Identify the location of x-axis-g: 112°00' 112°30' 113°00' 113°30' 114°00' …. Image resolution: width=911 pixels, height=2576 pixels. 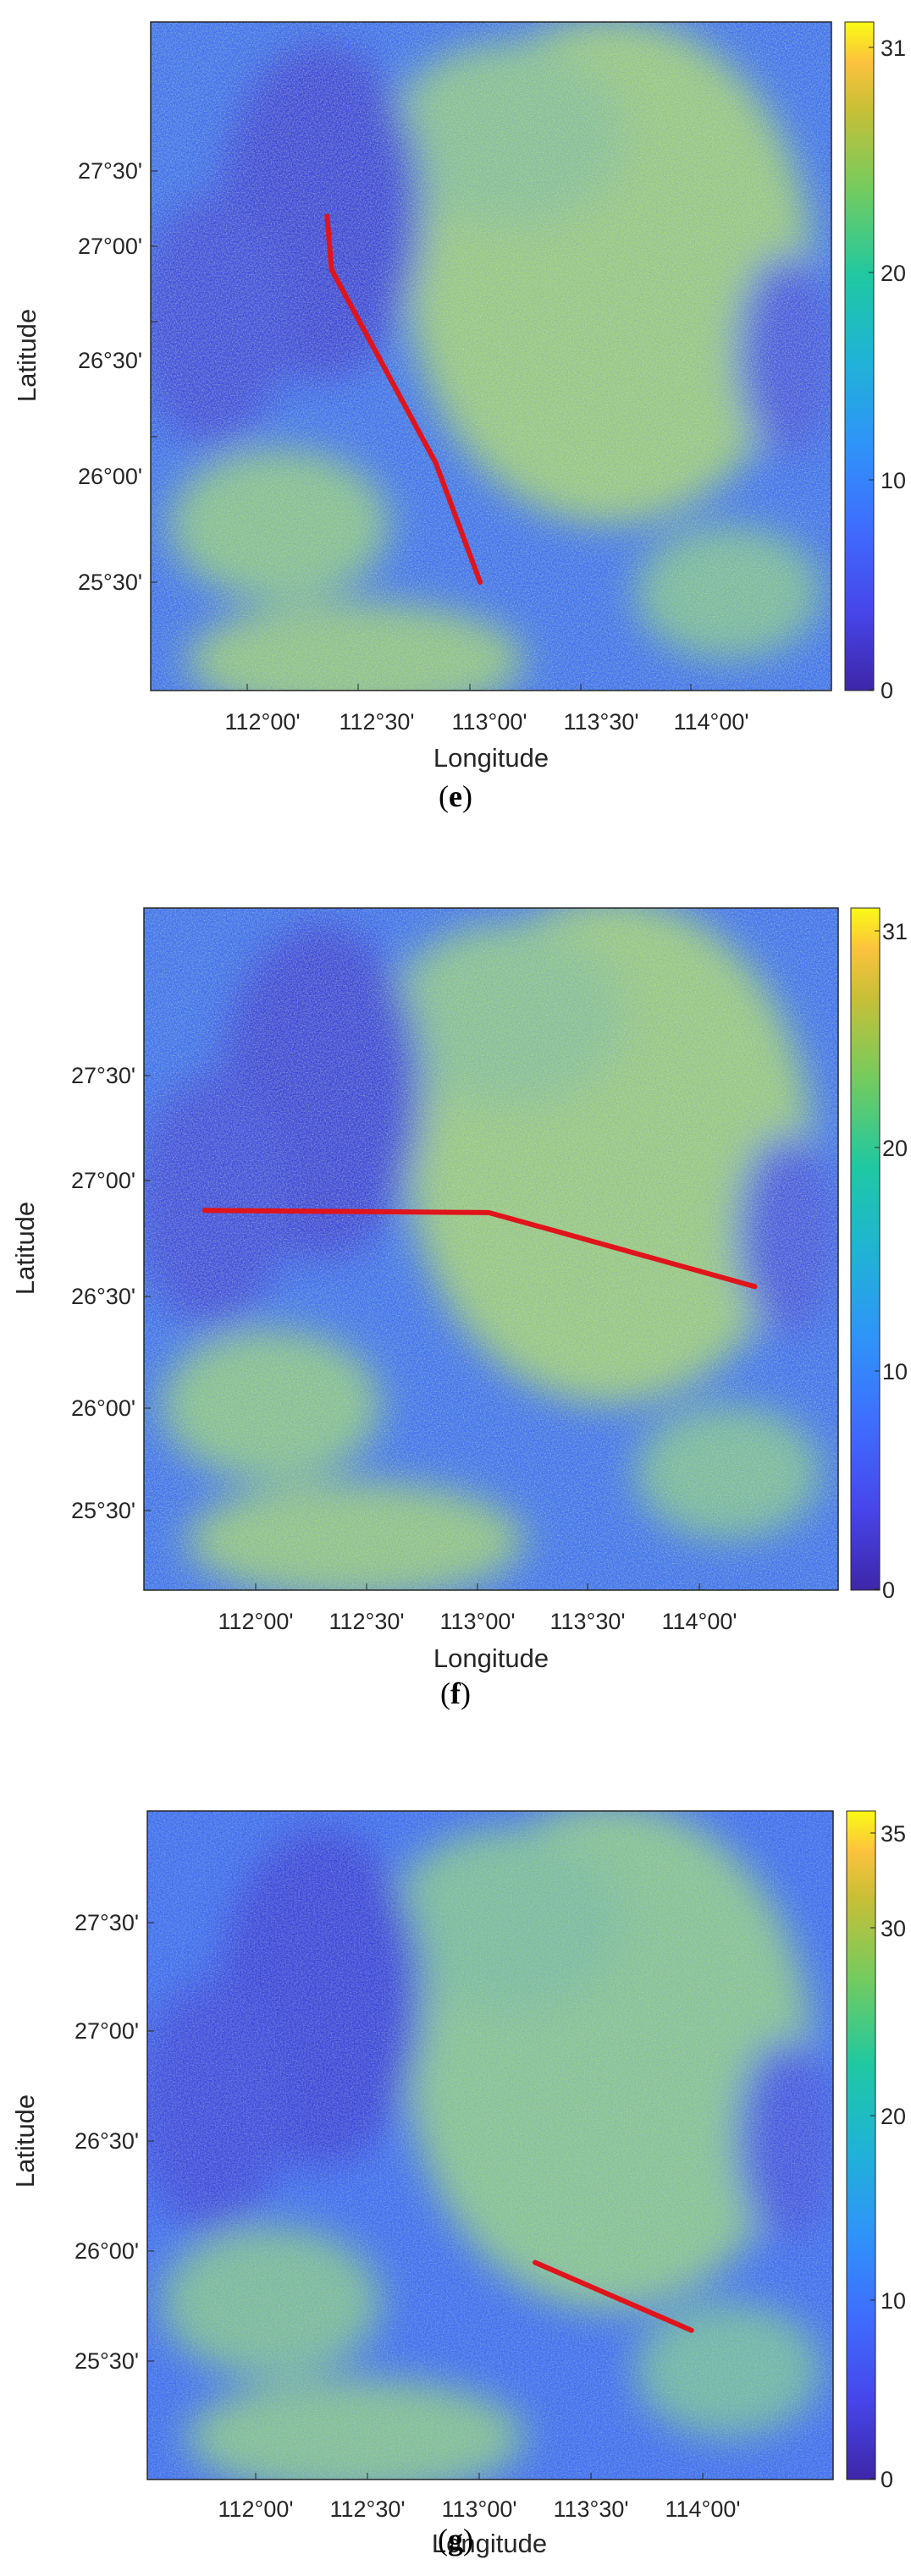
(479, 2515).